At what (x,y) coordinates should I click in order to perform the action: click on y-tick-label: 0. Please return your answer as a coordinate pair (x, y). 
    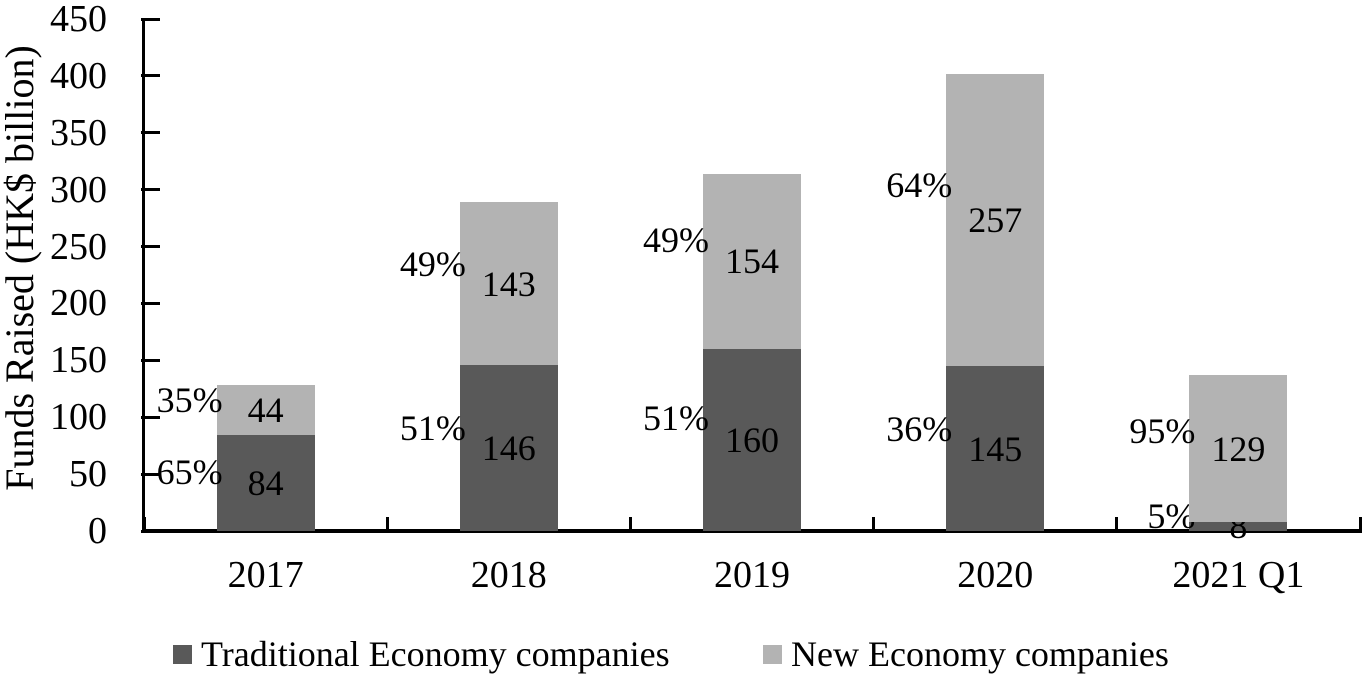
    Looking at the image, I should click on (97, 531).